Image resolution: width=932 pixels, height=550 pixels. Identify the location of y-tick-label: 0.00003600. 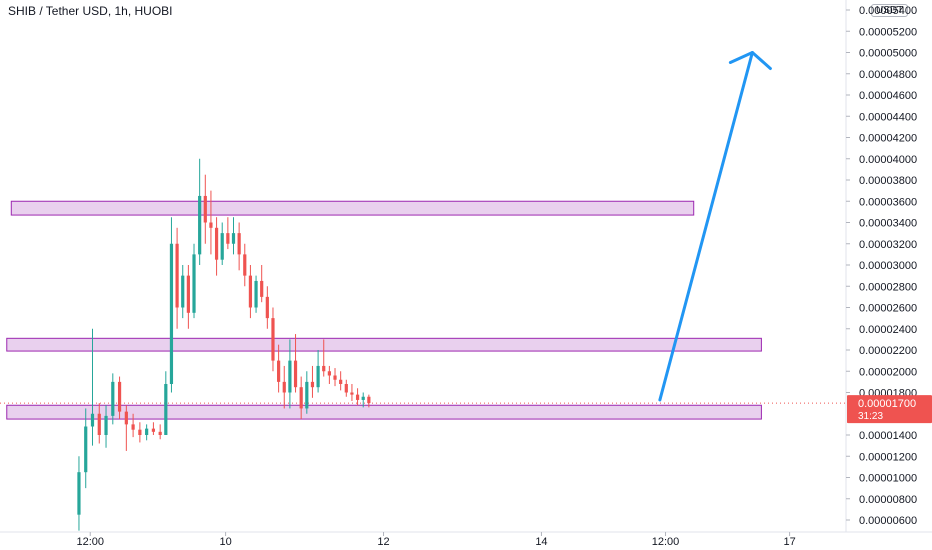
(888, 202).